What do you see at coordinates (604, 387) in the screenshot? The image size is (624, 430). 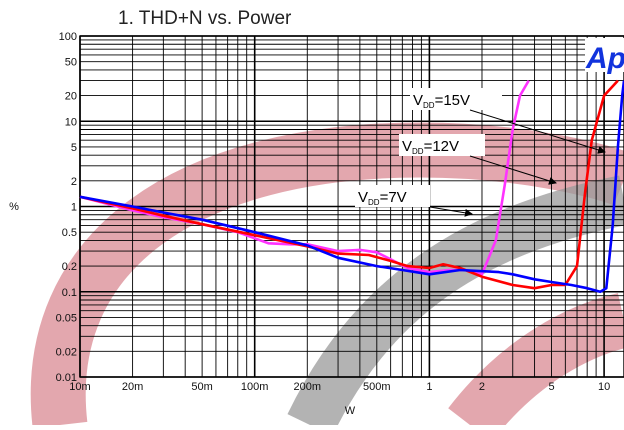 I see `x-tick-label: 10` at bounding box center [604, 387].